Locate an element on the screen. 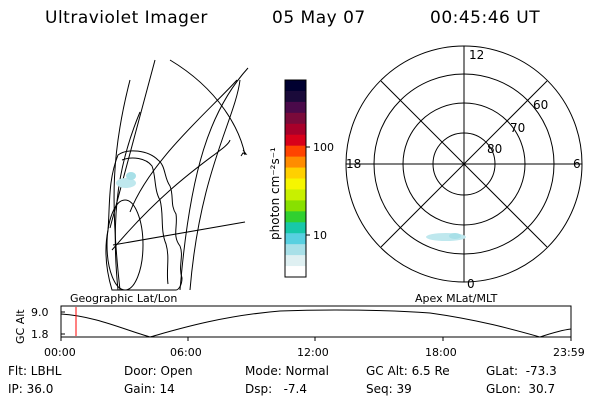  mlat-label-70: 70 is located at coordinates (517, 128).